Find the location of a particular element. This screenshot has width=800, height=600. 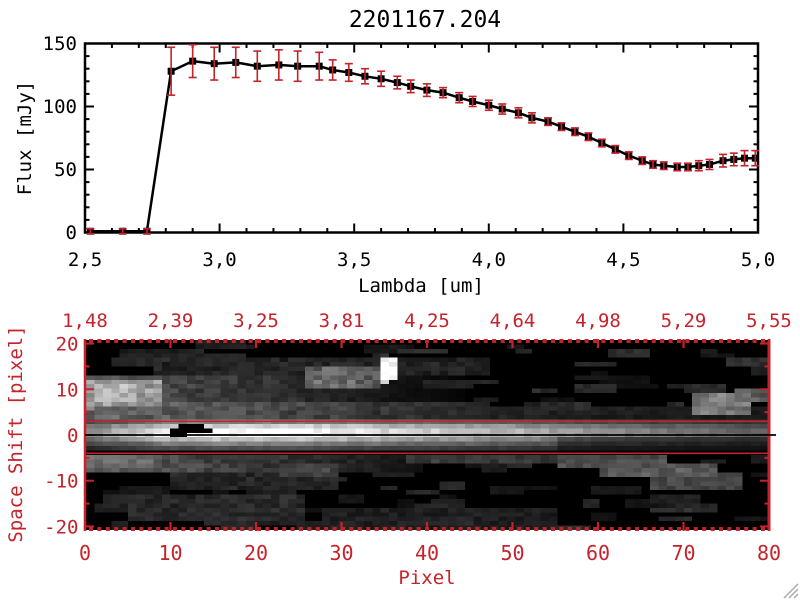

wavelength-tick-label: 4,25 is located at coordinates (427, 321).